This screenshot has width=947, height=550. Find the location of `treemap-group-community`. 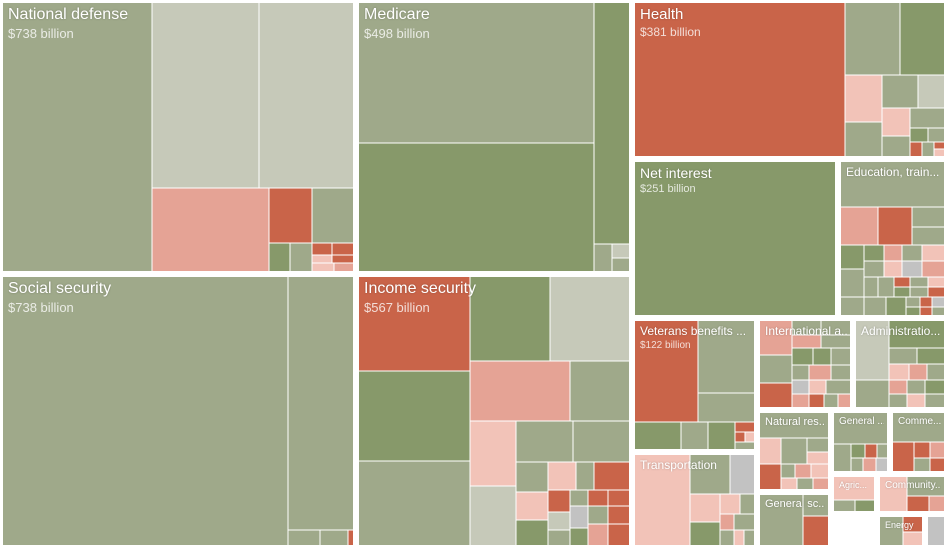

treemap-group-community is located at coordinates (912, 494).